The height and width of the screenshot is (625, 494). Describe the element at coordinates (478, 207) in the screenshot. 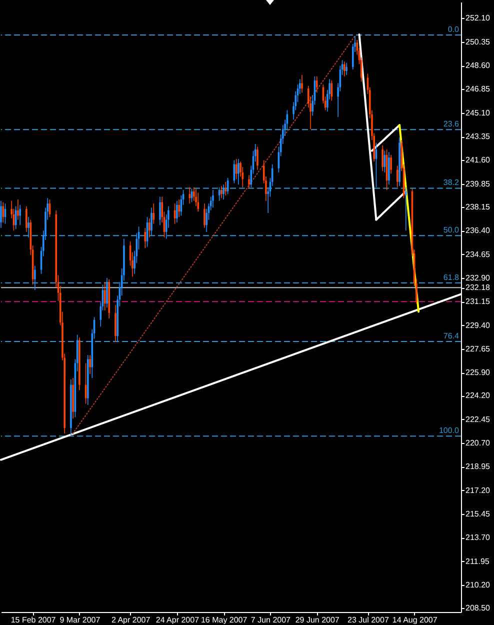

I see `y-tick-label: 238.15` at that location.